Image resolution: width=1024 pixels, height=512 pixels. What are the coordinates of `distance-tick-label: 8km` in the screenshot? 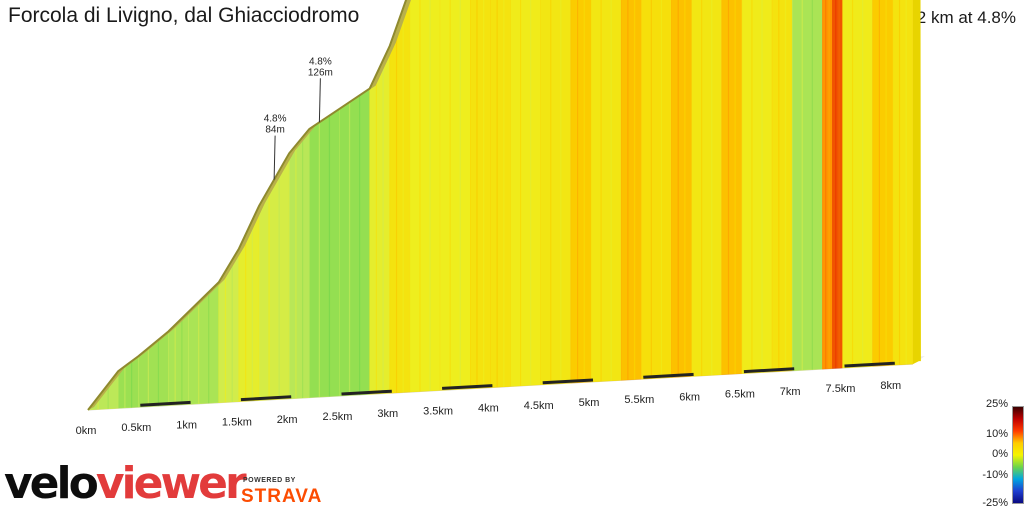 It's located at (890, 386).